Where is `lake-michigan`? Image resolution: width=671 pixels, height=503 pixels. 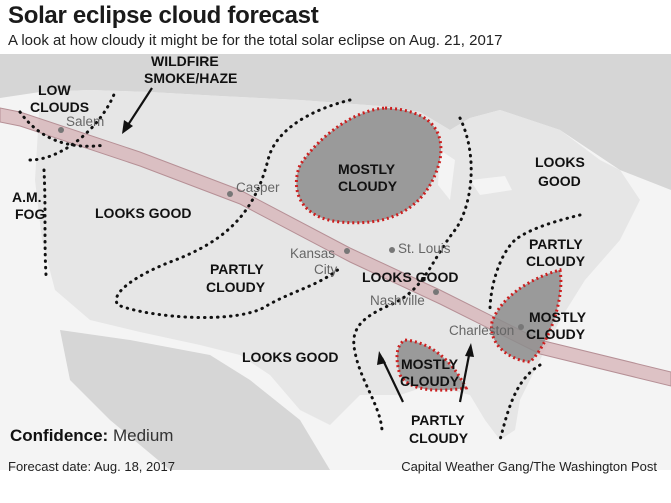 lake-michigan is located at coordinates (446, 175).